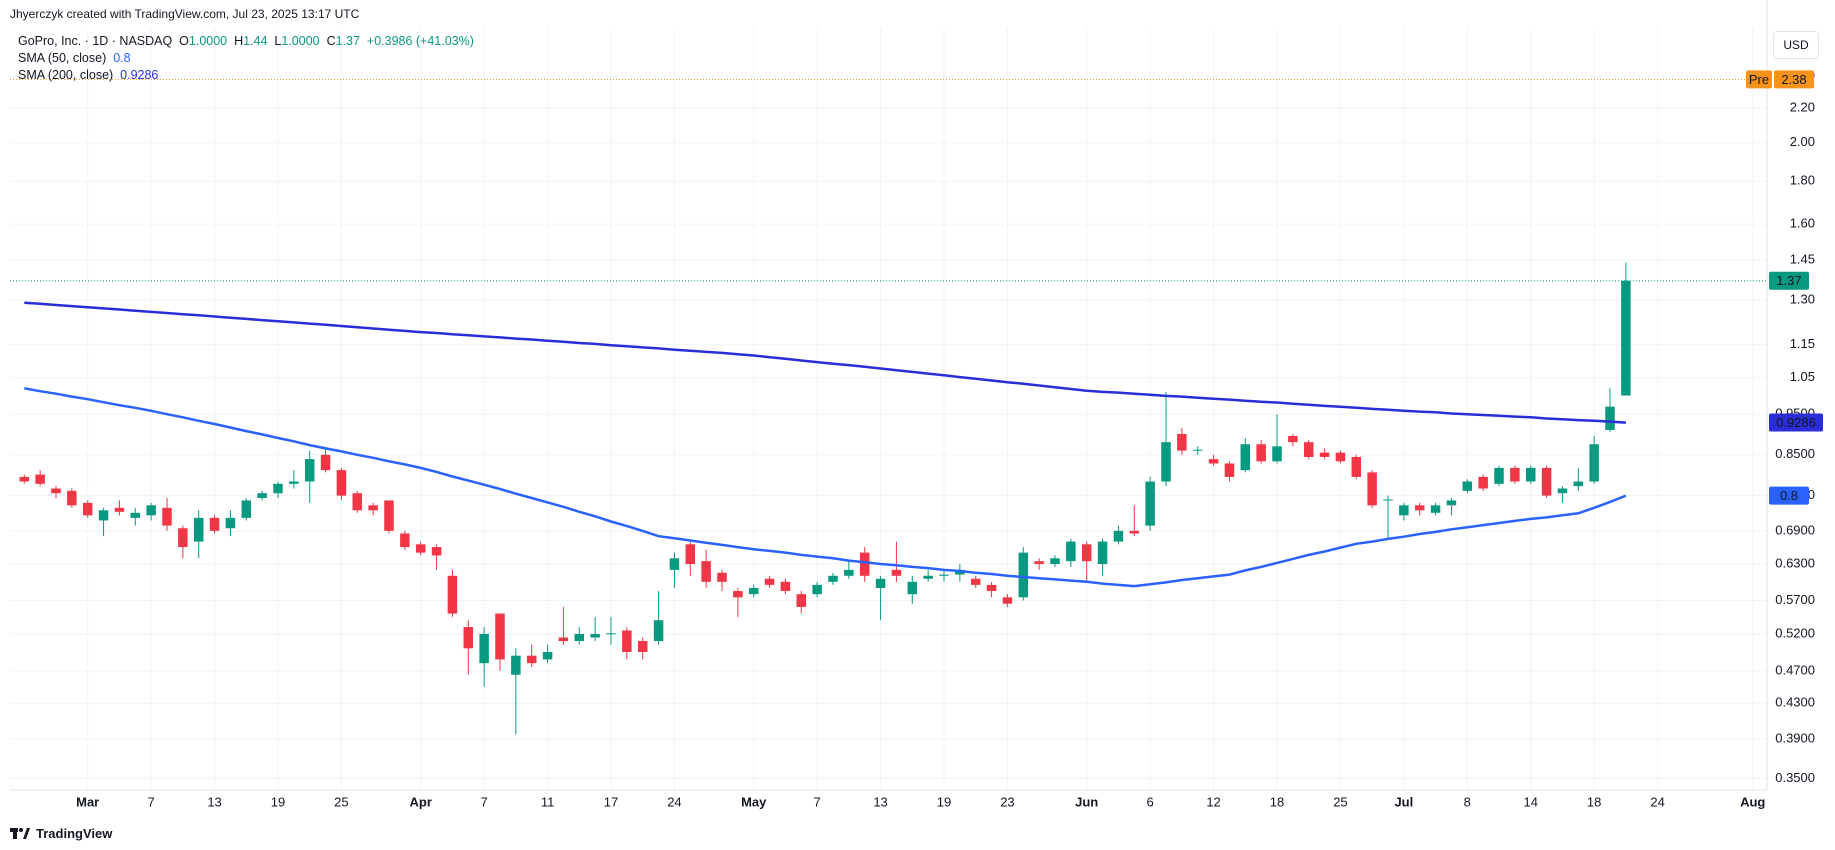 This screenshot has height=850, width=1835. What do you see at coordinates (1795, 702) in the screenshot?
I see `y-tick-label: 0.4300` at bounding box center [1795, 702].